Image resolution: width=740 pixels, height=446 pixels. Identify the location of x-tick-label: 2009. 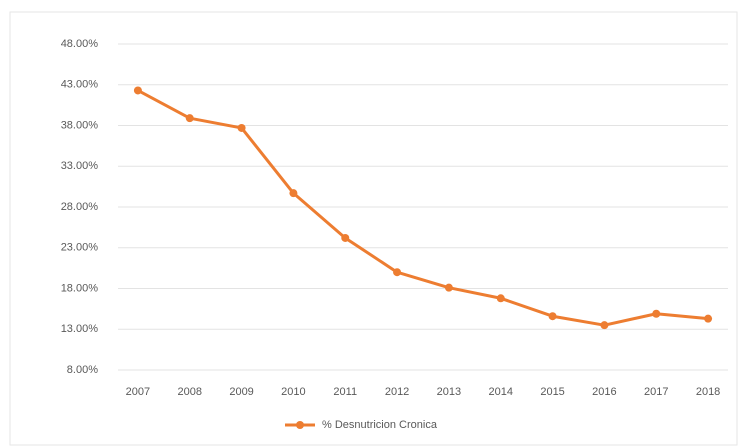
(241, 392).